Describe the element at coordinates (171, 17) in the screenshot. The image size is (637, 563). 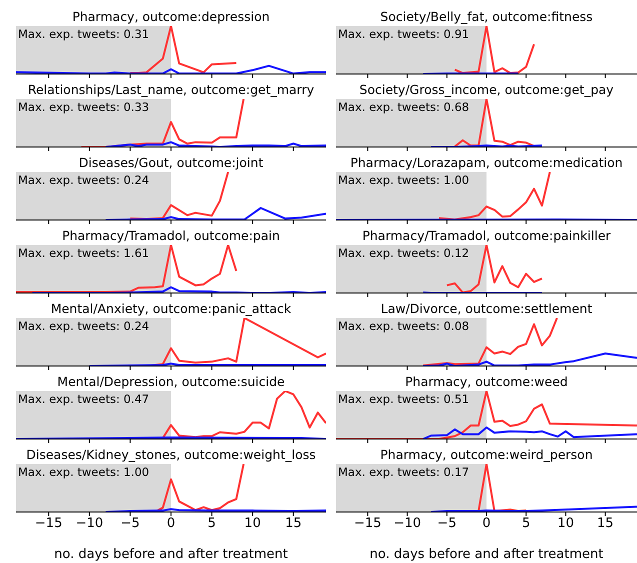
I see `chart-title: Pharmacy, outcome:depression` at that location.